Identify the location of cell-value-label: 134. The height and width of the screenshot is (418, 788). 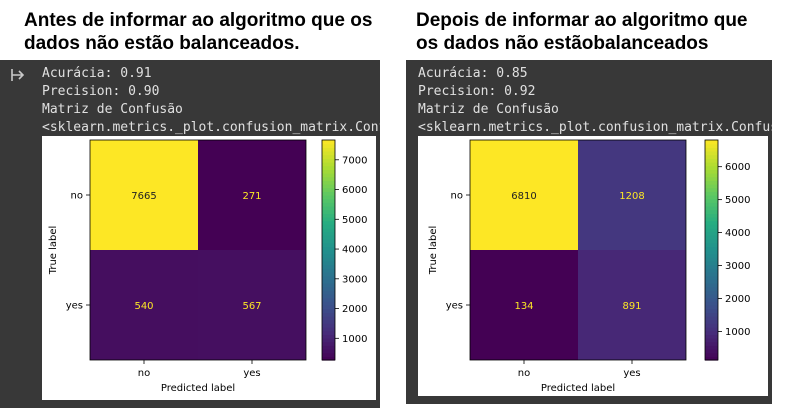
(523, 306).